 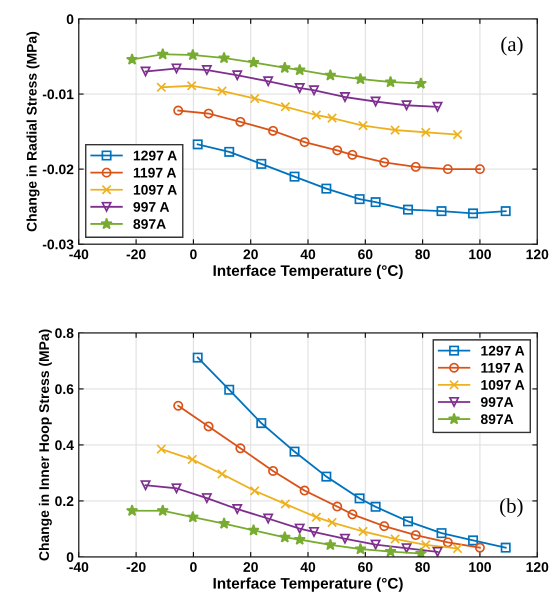 I want to click on y-axis-title: Change in Radial Stress (MPa), so click(x=33, y=132).